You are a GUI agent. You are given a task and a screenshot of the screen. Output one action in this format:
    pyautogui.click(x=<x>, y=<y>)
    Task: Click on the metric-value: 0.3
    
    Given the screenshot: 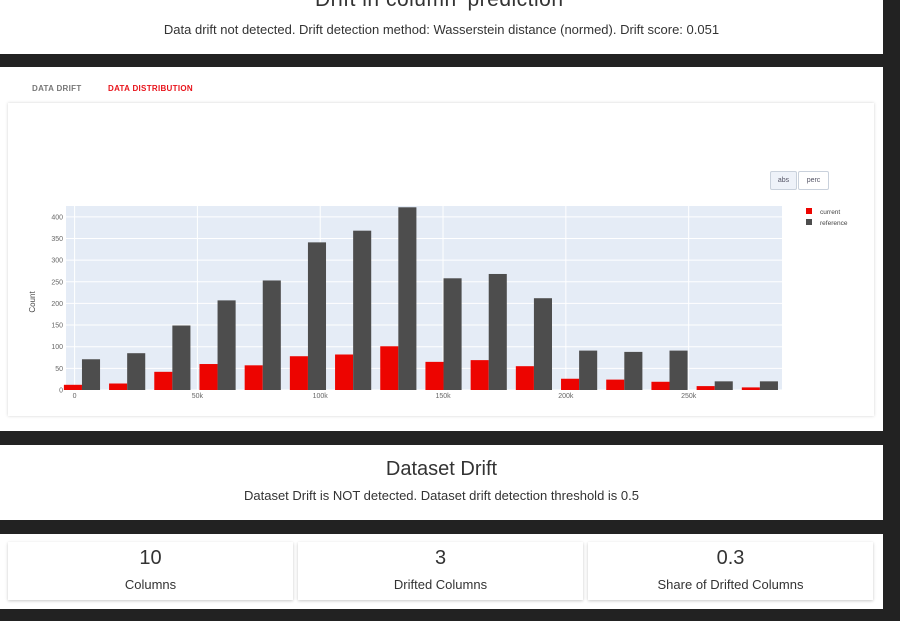 What is the action you would take?
    pyautogui.click(x=730, y=558)
    